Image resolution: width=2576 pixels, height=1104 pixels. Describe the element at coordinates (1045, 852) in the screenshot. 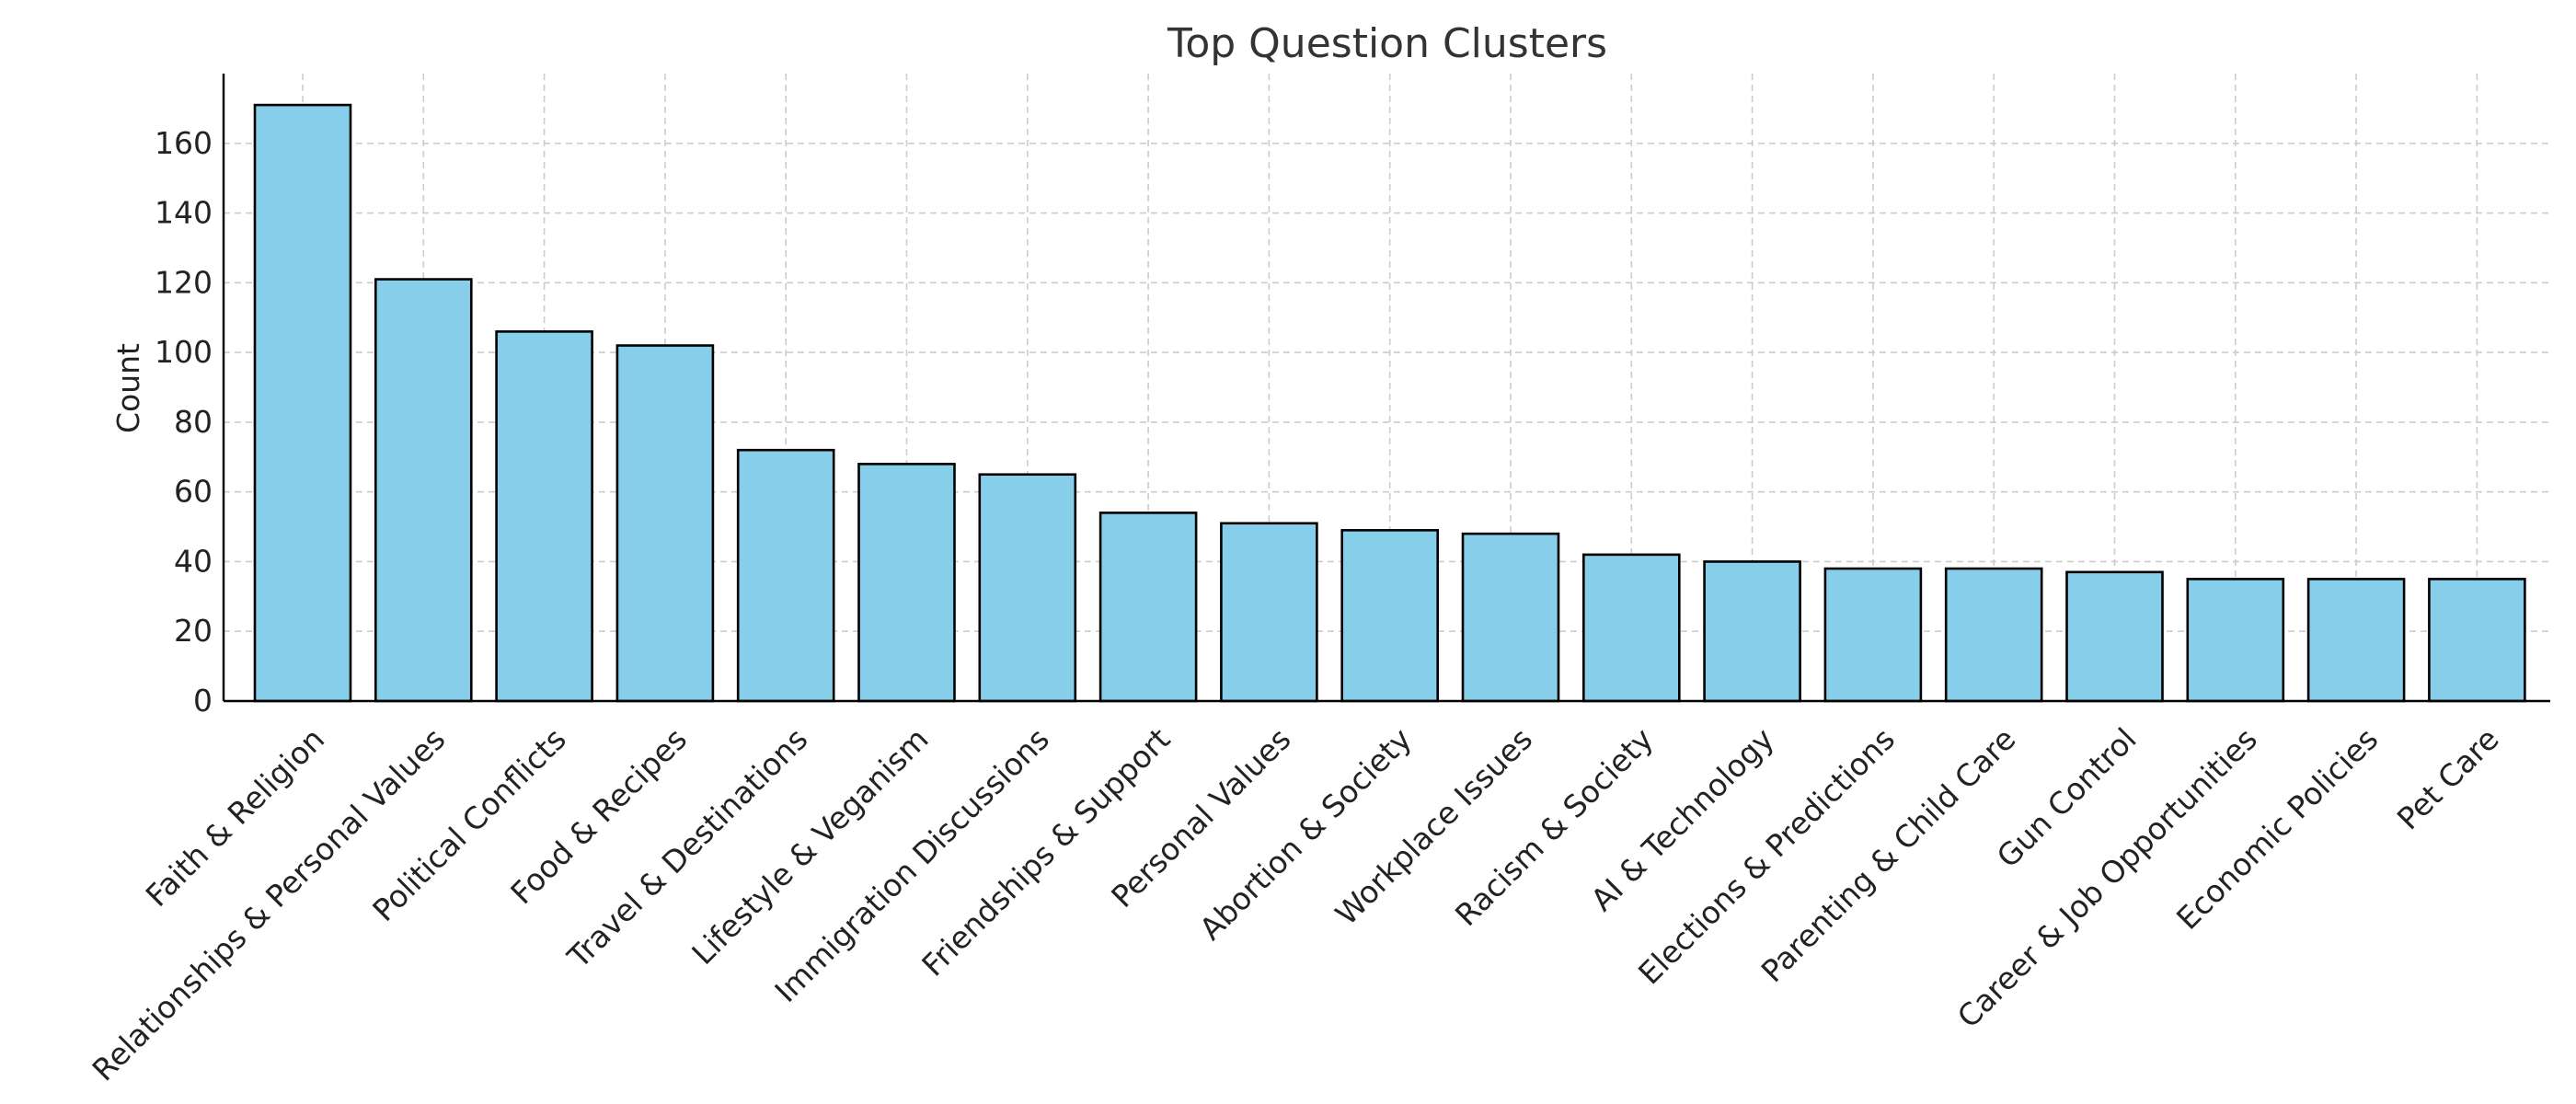

I see `x-category-label: Friendships & Support` at that location.